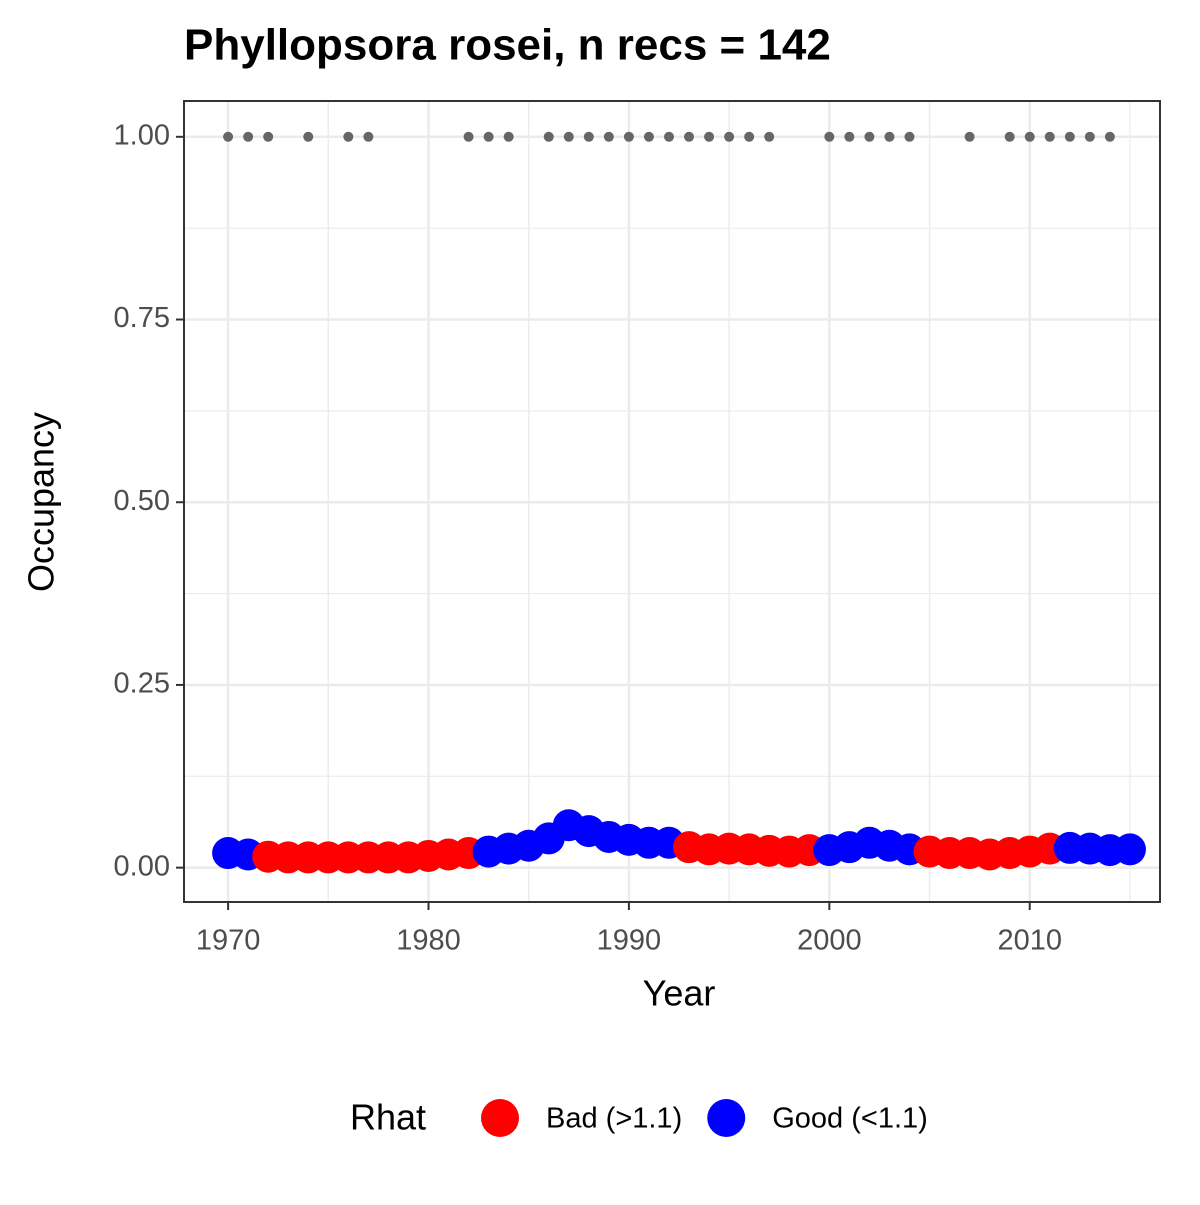 The image size is (1200, 1205). Describe the element at coordinates (142, 684) in the screenshot. I see `y-tick-label: 0.25` at that location.